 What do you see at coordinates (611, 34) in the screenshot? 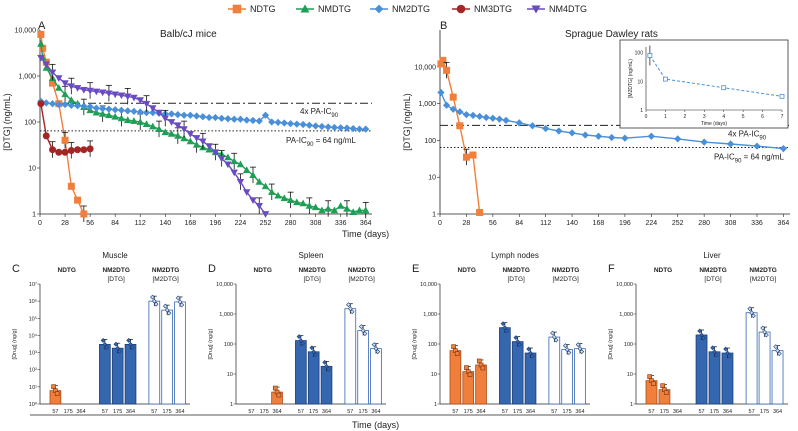
I see `panel-title: Sprague Dawley rats` at bounding box center [611, 34].